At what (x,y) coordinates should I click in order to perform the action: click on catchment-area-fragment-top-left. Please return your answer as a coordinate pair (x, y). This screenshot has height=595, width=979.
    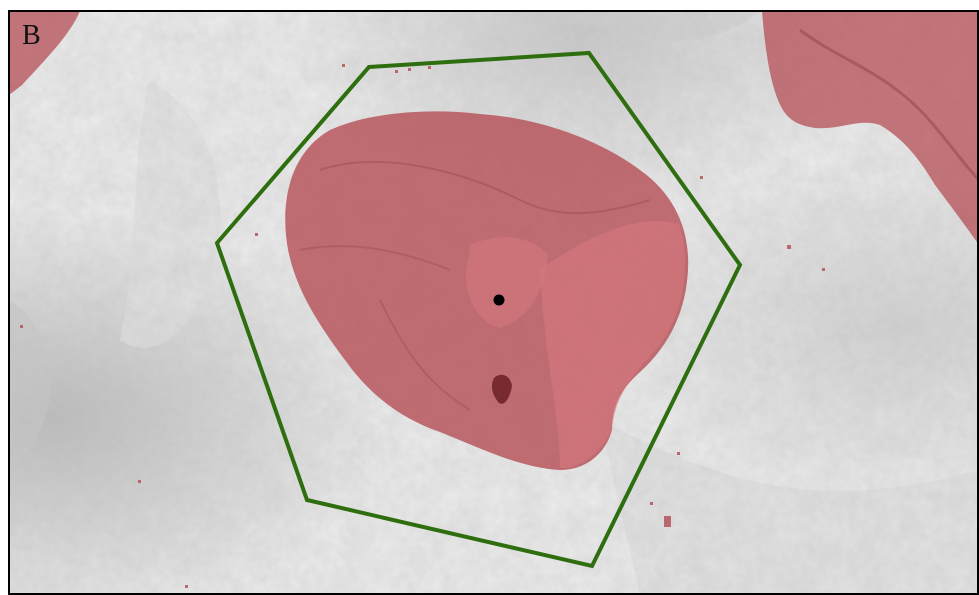
    Looking at the image, I should click on (44, 53).